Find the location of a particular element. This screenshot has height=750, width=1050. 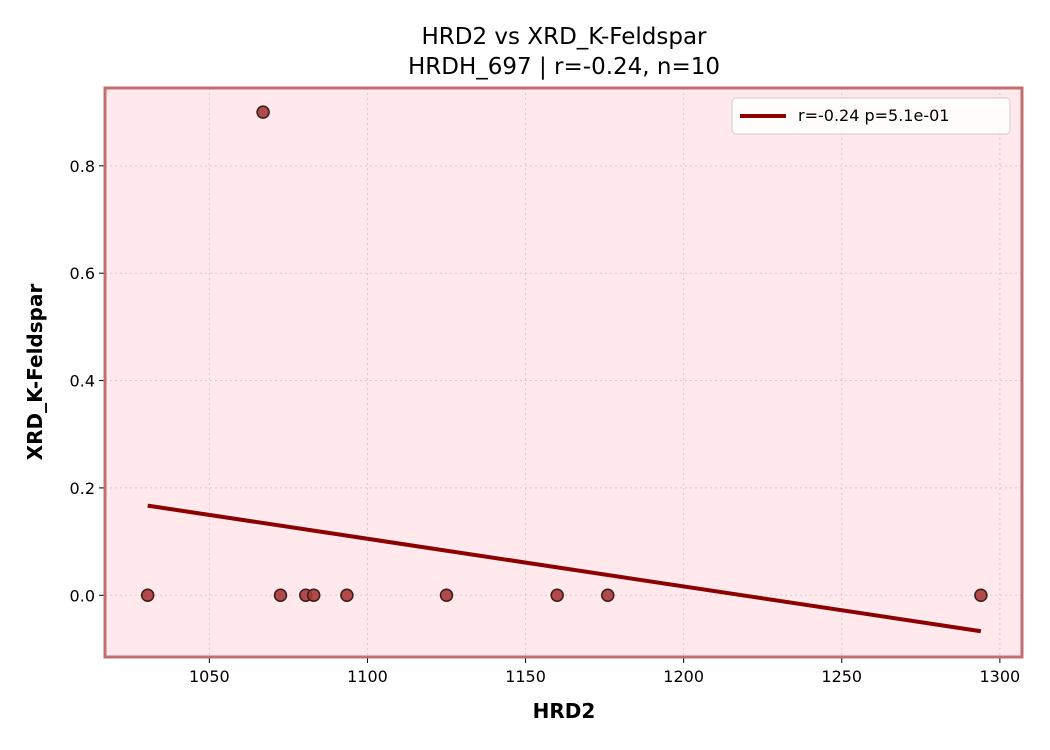

legend: r=-0.24 p=5.1e-01 is located at coordinates (871, 116).